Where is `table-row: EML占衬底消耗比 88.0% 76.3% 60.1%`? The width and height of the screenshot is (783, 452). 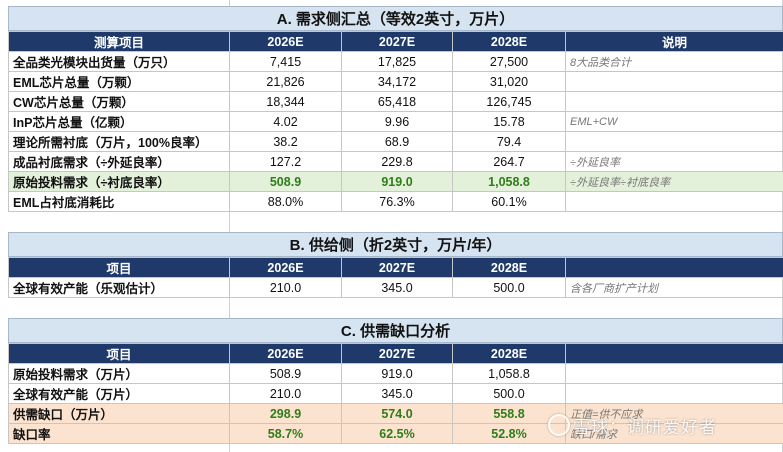
table-row: EML占衬底消耗比 88.0% 76.3% 60.1% is located at coordinates (395, 201).